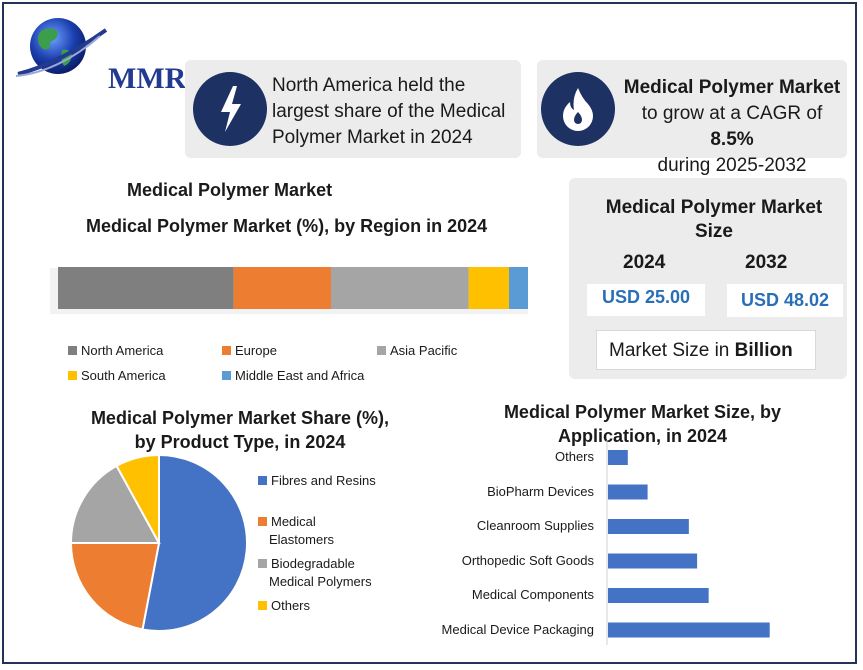  I want to click on legend-label: Europe, so click(256, 350).